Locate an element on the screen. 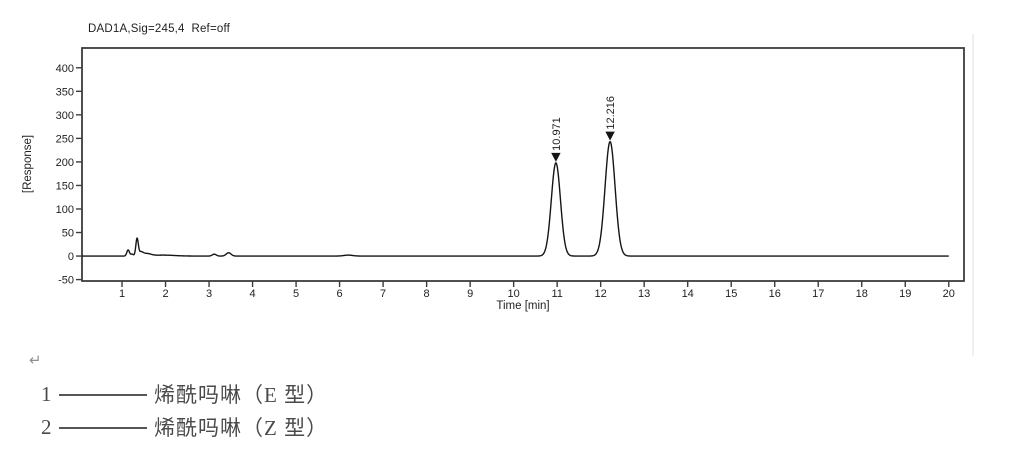 The width and height of the screenshot is (1034, 459). x-axis-ticks: 1 2 3 4 5 6 7 8 9 10 11 12 13 14 15 16 17 18 19 20 is located at coordinates (537, 290).